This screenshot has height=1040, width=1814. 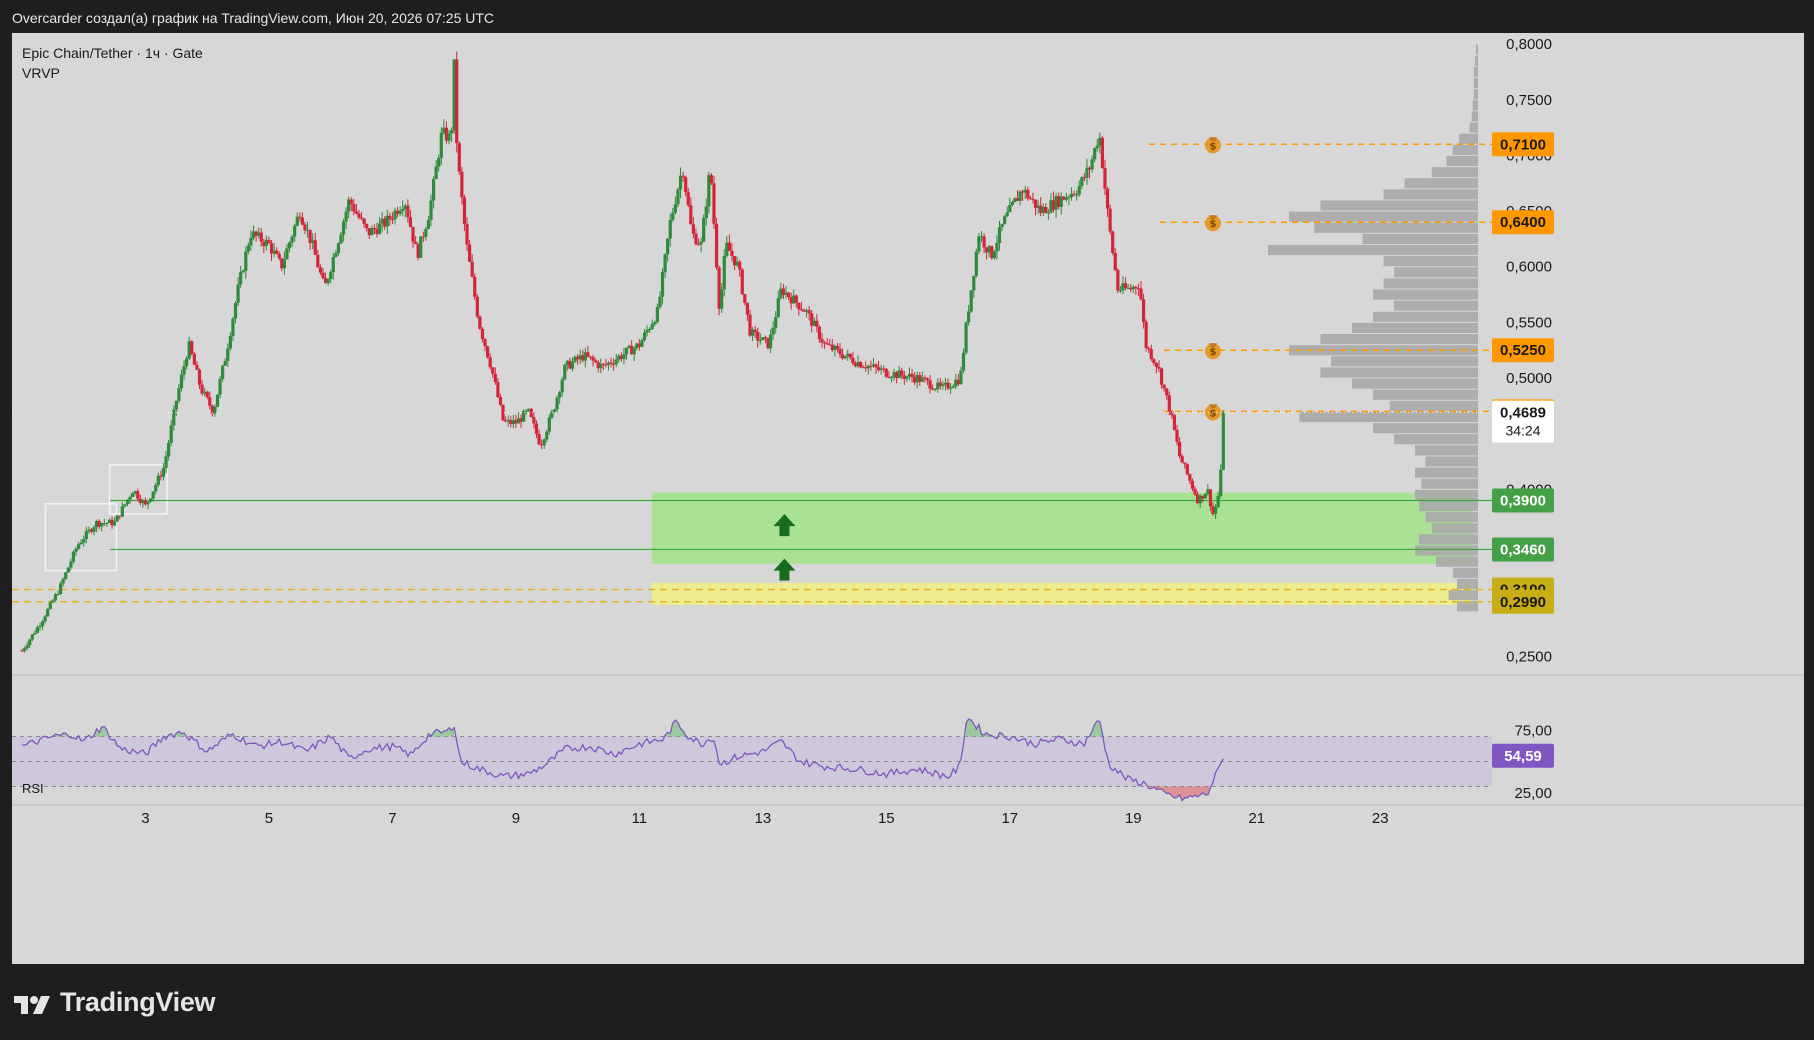 I want to click on rsi-legend: RSI, so click(x=33, y=788).